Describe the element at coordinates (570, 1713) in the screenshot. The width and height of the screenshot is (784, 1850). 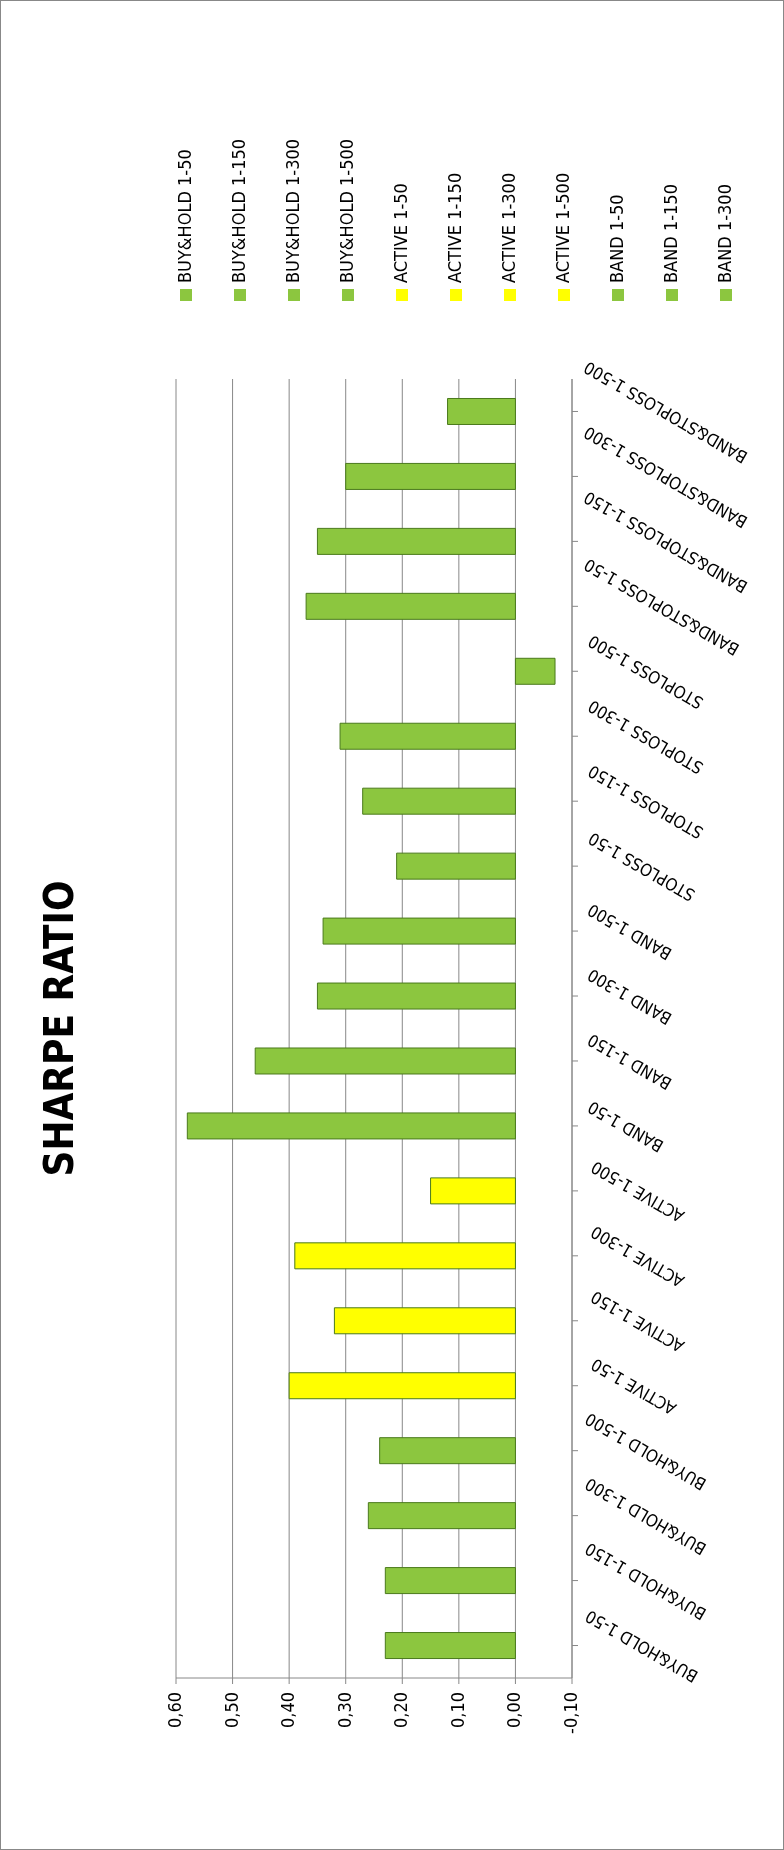
I see `x-tick-label: -0,10` at that location.